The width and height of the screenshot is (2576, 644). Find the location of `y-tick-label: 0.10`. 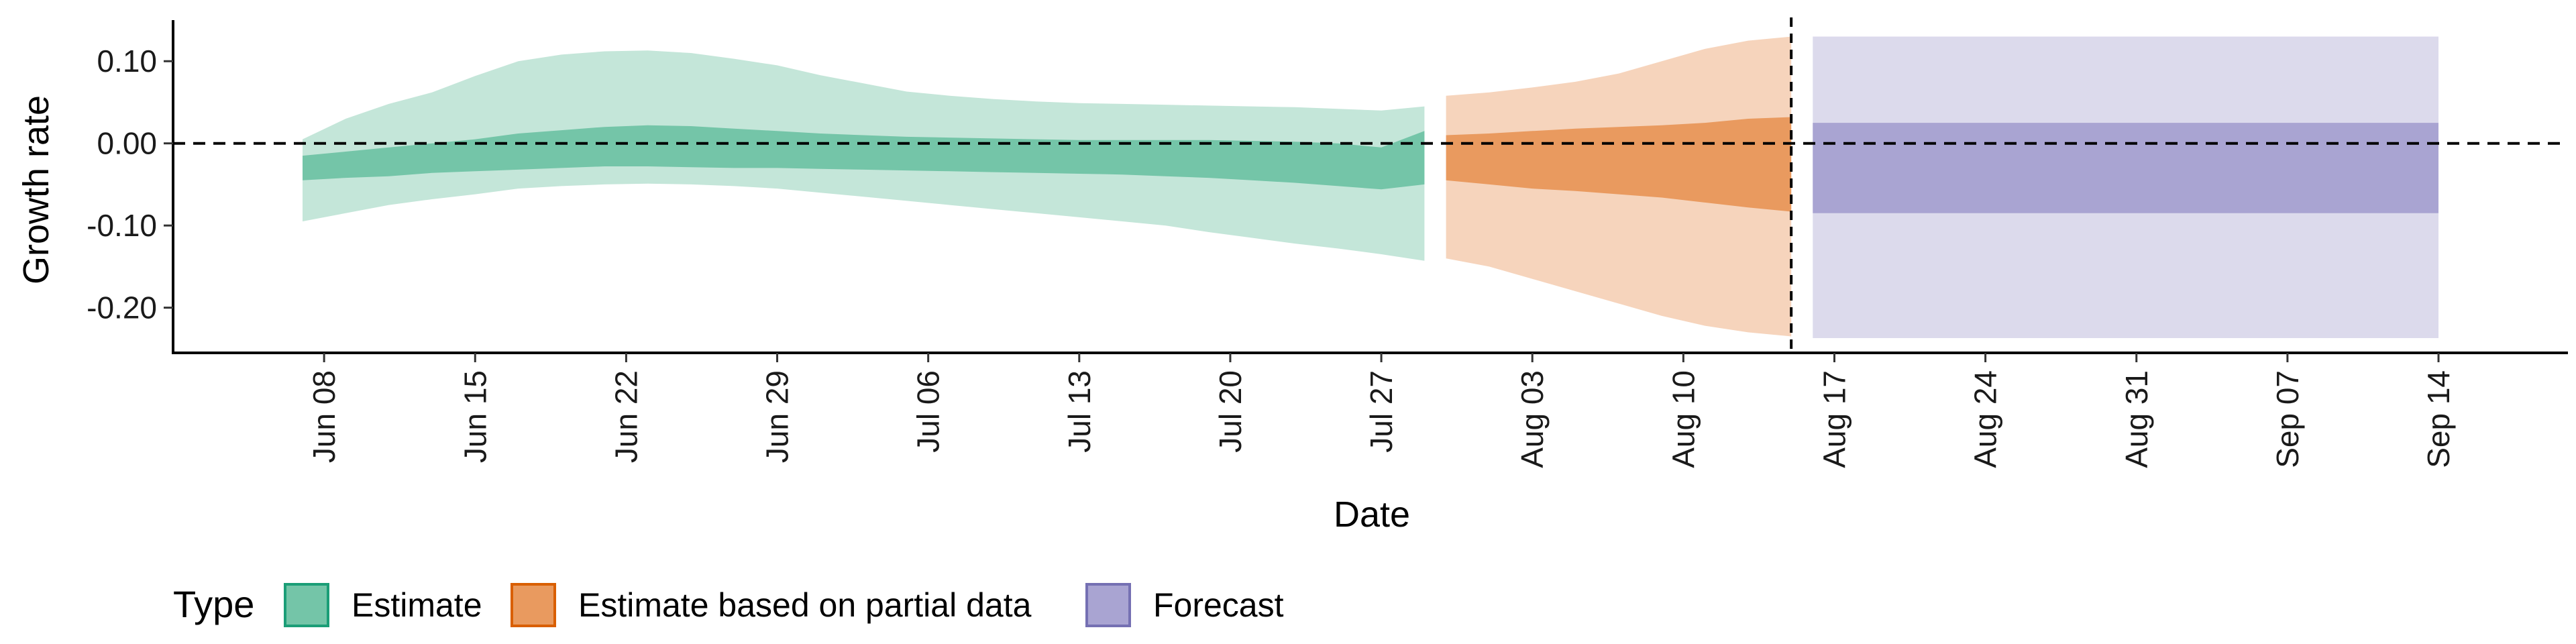

y-tick-label: 0.10 is located at coordinates (127, 61).